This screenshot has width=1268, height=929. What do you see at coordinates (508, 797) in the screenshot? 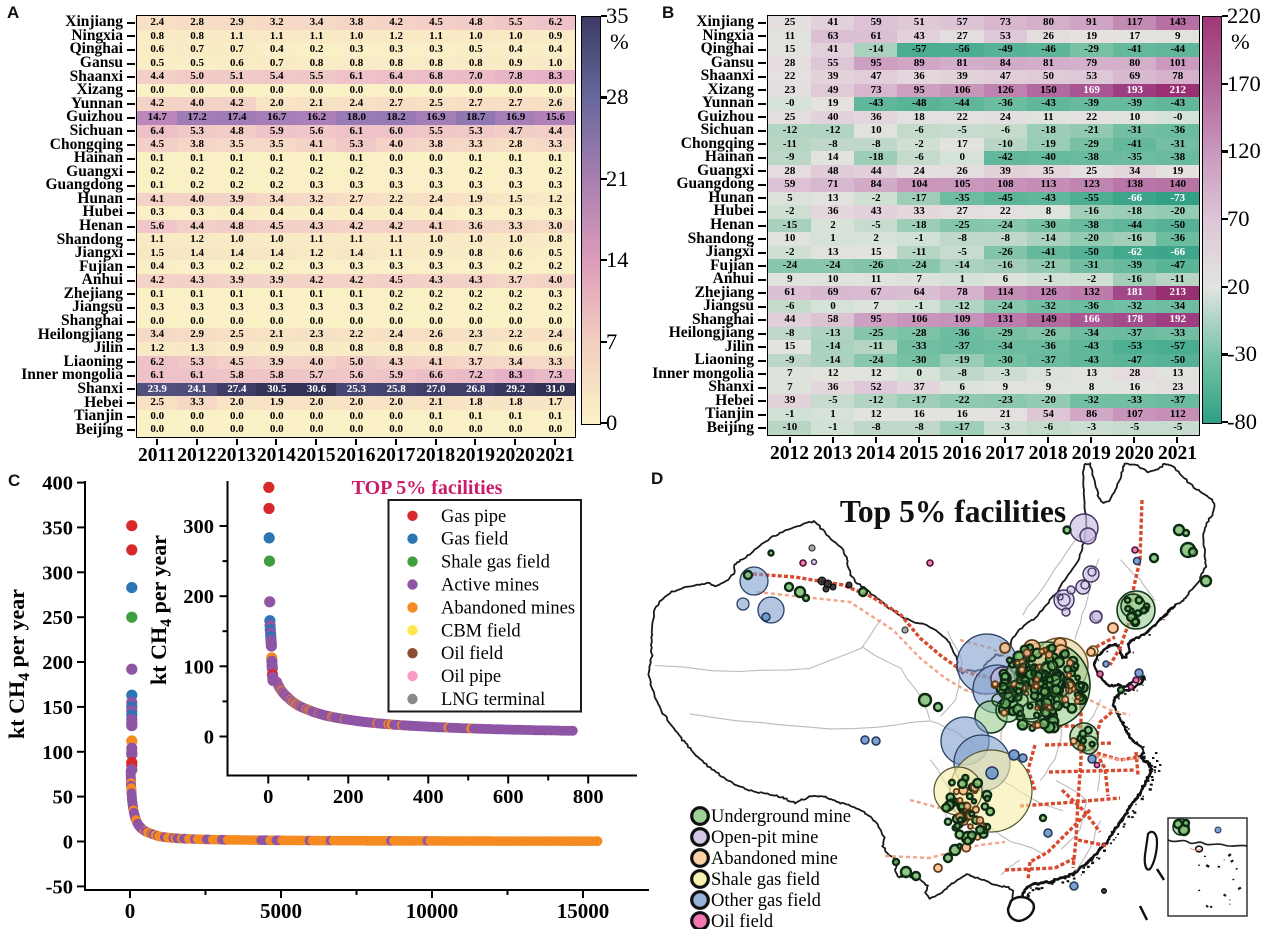
I see `svg-text: 600` at bounding box center [508, 797].